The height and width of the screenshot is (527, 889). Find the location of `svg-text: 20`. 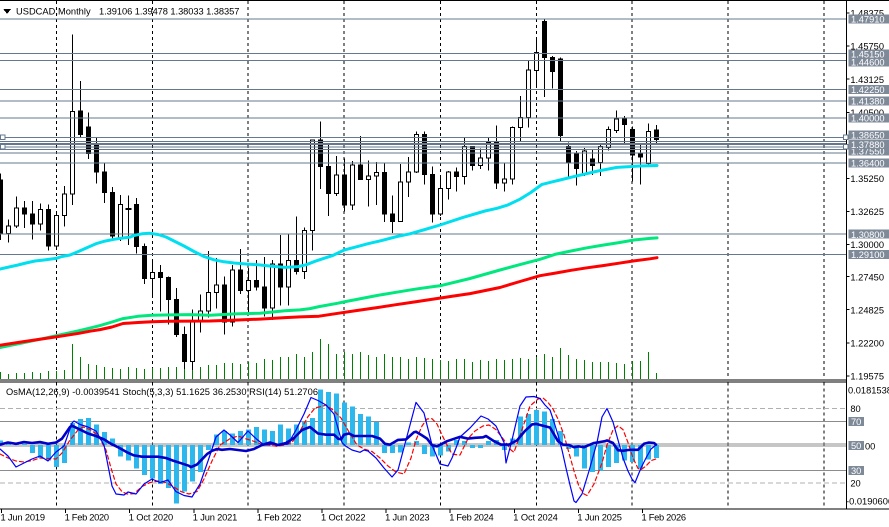

svg-text: 20 is located at coordinates (855, 484).